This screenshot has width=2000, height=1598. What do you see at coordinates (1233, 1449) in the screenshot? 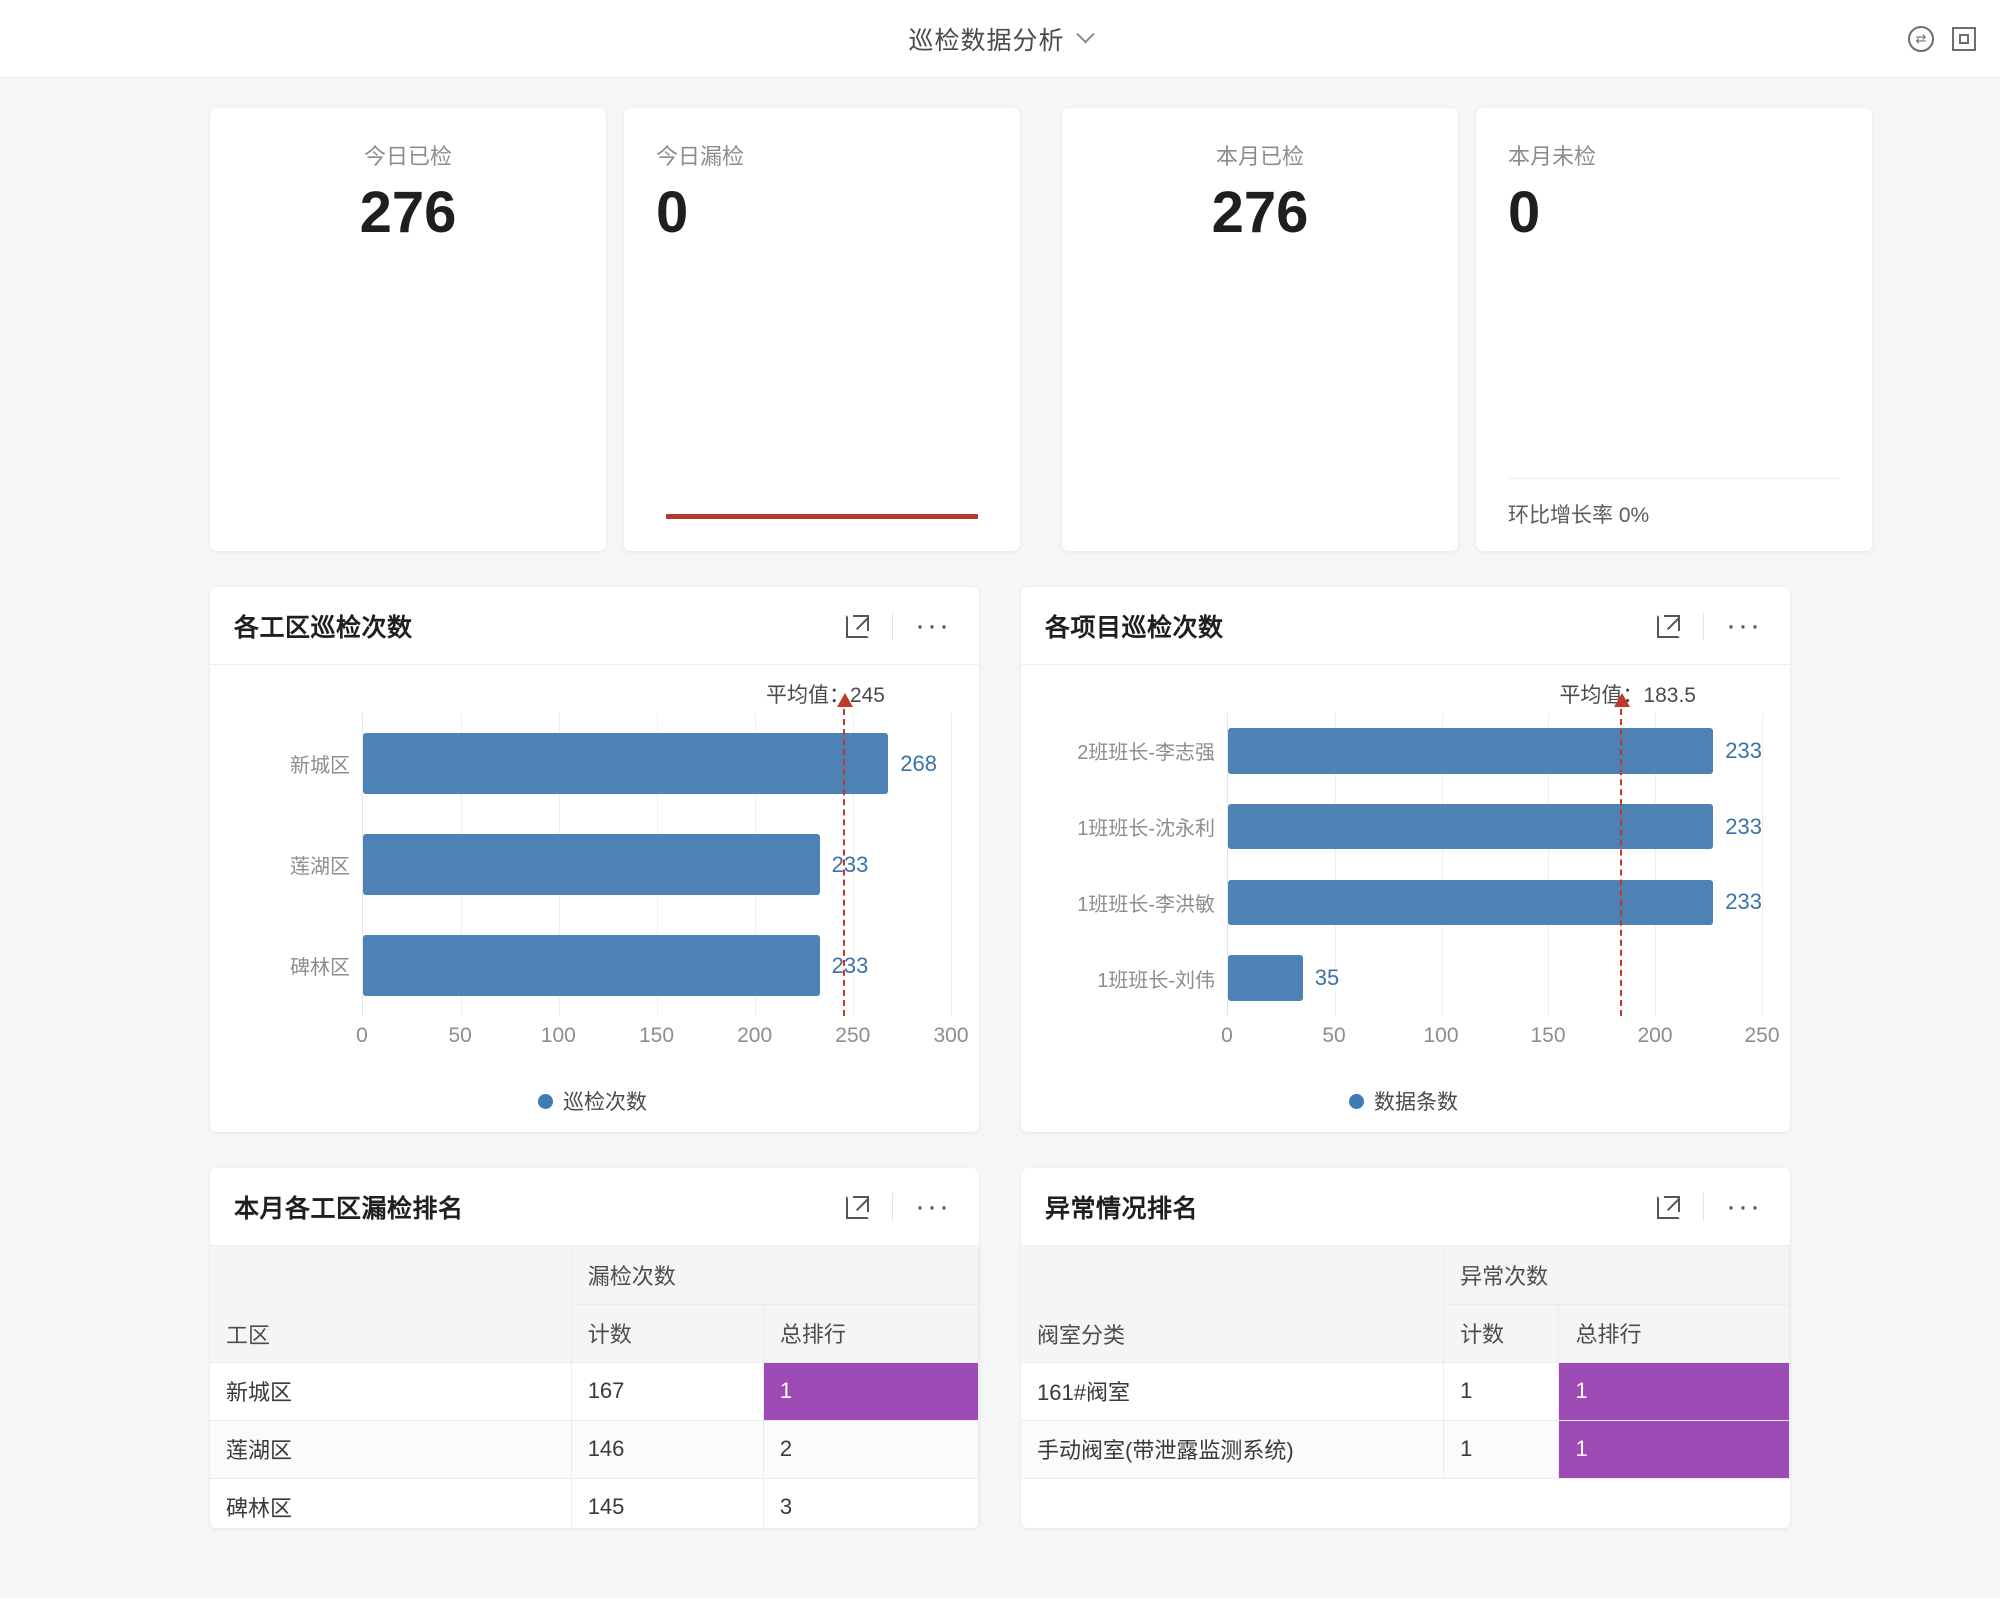
I see `cell-name: 手动阀室(带泄露监测系统)` at bounding box center [1233, 1449].